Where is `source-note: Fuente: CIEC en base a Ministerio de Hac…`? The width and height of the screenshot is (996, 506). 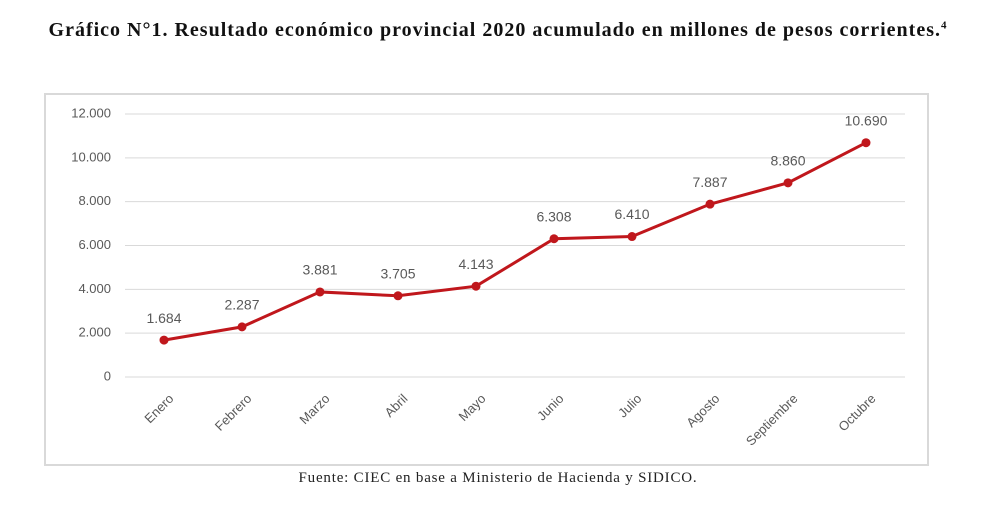 source-note: Fuente: CIEC en base a Ministerio de Hac… is located at coordinates (498, 478).